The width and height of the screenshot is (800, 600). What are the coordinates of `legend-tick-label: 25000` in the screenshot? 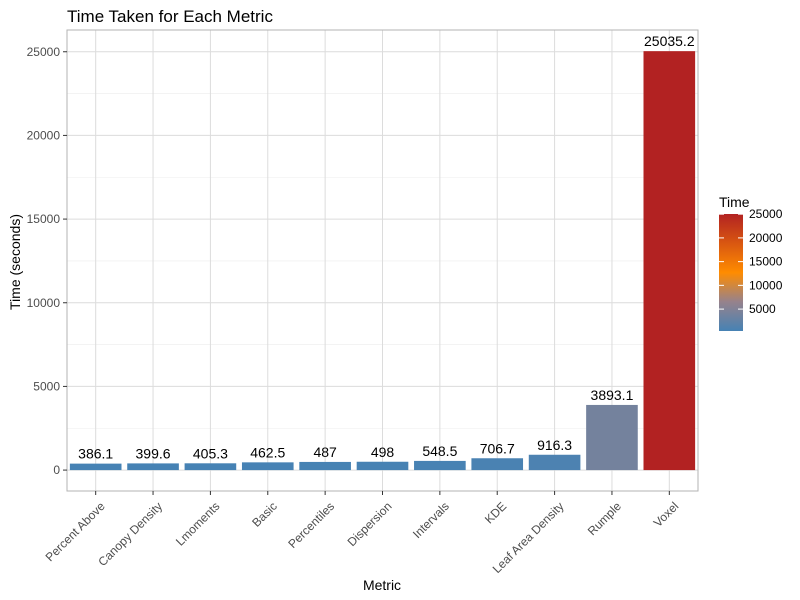 It's located at (766, 214).